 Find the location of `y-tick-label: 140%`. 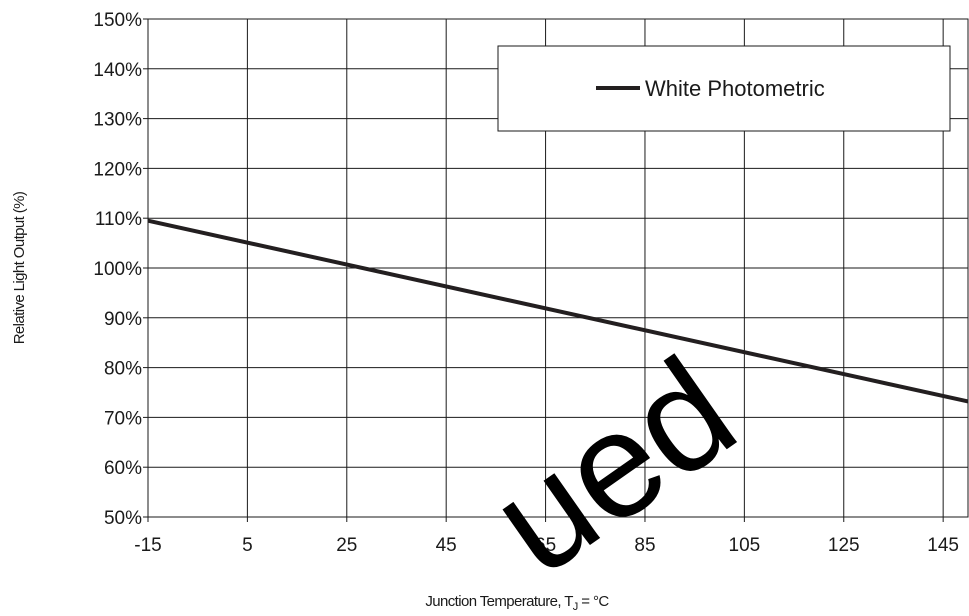

y-tick-label: 140% is located at coordinates (117, 70).